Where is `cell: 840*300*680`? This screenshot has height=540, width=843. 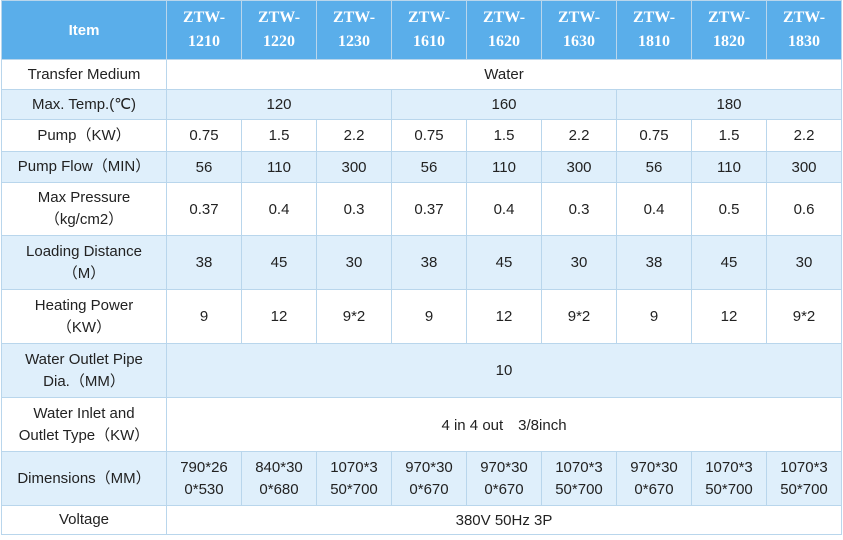
cell: 840*300*680 is located at coordinates (279, 478).